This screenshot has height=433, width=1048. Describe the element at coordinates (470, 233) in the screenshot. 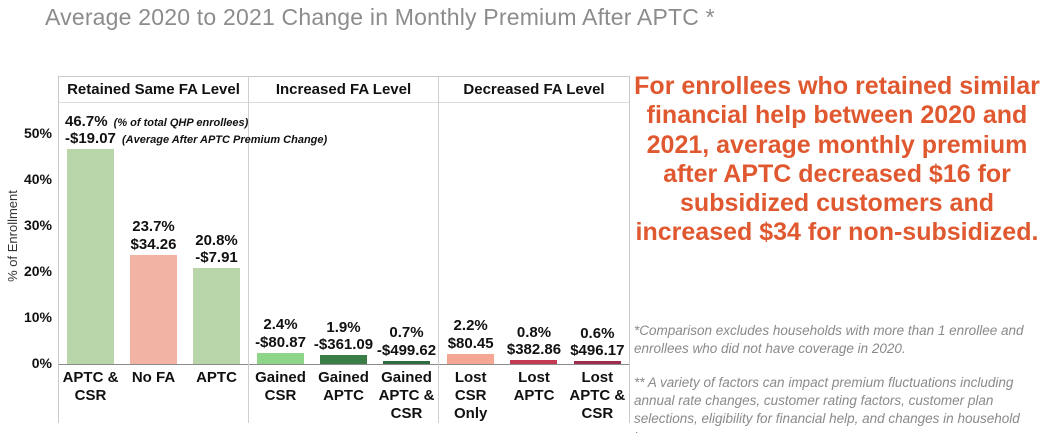

I see `bar-column: 2.2% $80.45` at that location.